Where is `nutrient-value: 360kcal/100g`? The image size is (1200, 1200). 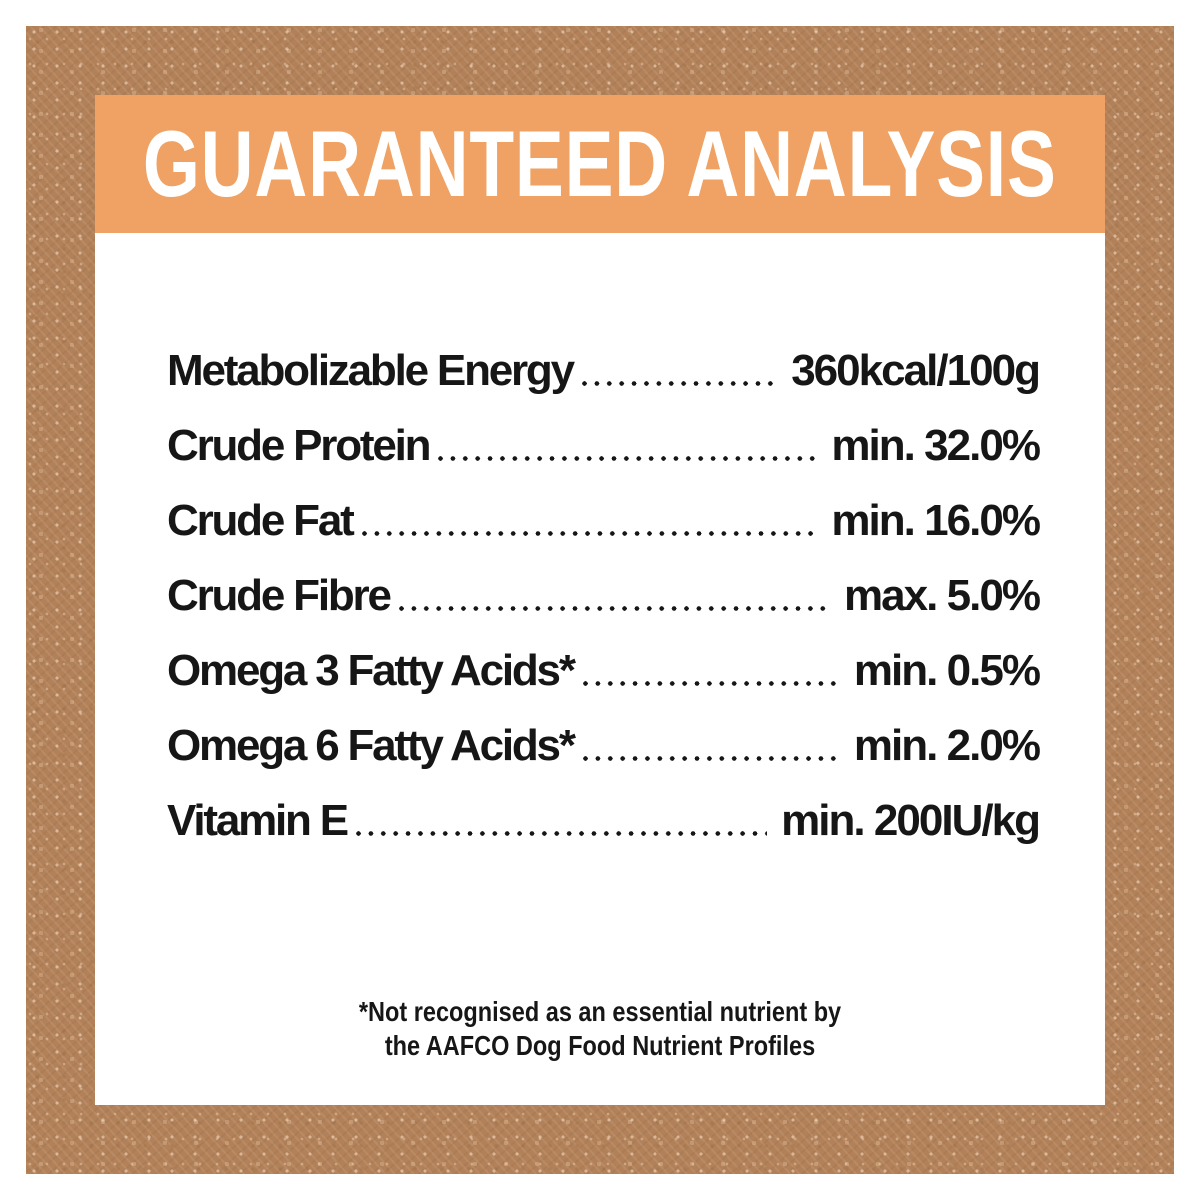 nutrient-value: 360kcal/100g is located at coordinates (916, 370).